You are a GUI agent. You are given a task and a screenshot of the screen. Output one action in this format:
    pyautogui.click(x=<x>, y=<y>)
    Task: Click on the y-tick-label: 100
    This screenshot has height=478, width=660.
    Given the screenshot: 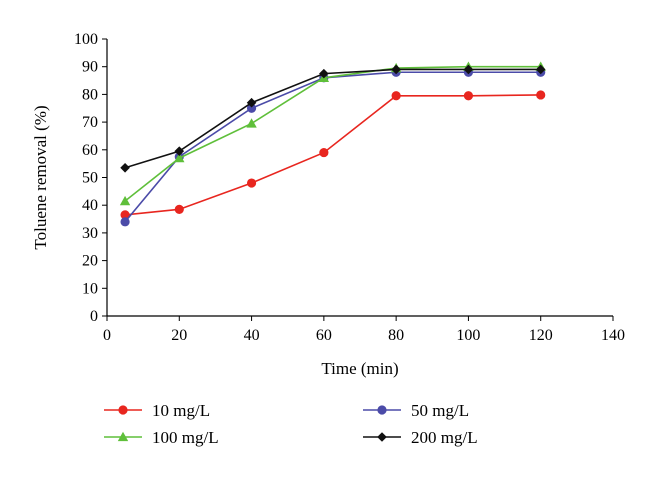 What is the action you would take?
    pyautogui.click(x=86, y=39)
    